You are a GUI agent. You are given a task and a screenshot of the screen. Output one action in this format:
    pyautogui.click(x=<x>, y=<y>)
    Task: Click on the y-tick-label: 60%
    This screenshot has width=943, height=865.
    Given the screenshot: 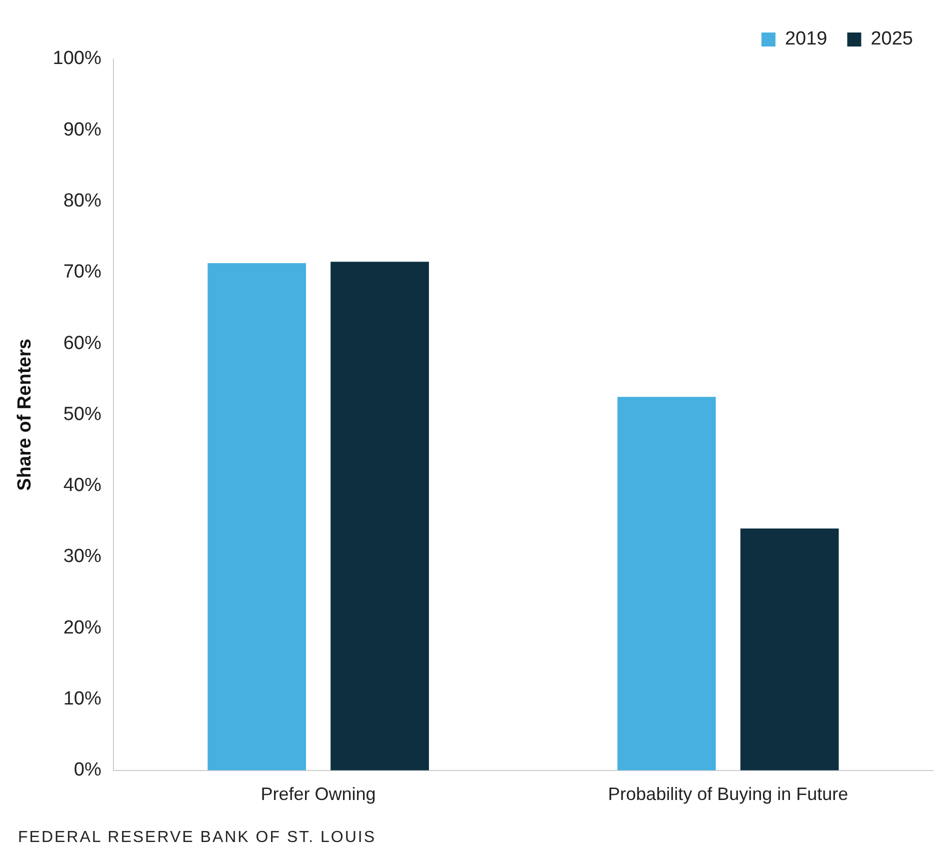 What is the action you would take?
    pyautogui.click(x=82, y=343)
    